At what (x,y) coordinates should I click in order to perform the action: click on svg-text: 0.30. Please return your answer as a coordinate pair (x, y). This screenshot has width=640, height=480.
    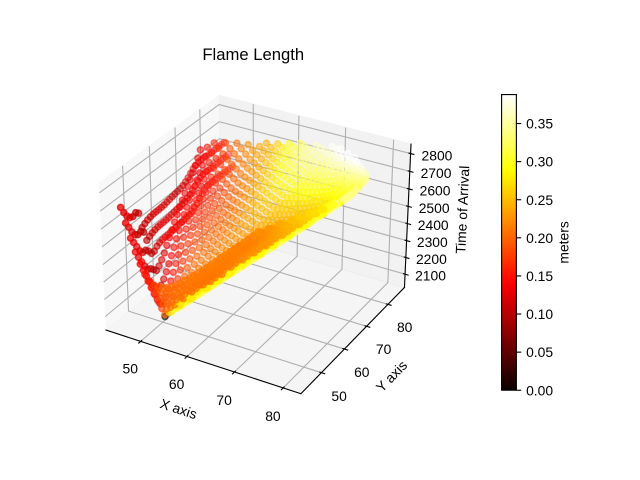
    Looking at the image, I should click on (539, 162).